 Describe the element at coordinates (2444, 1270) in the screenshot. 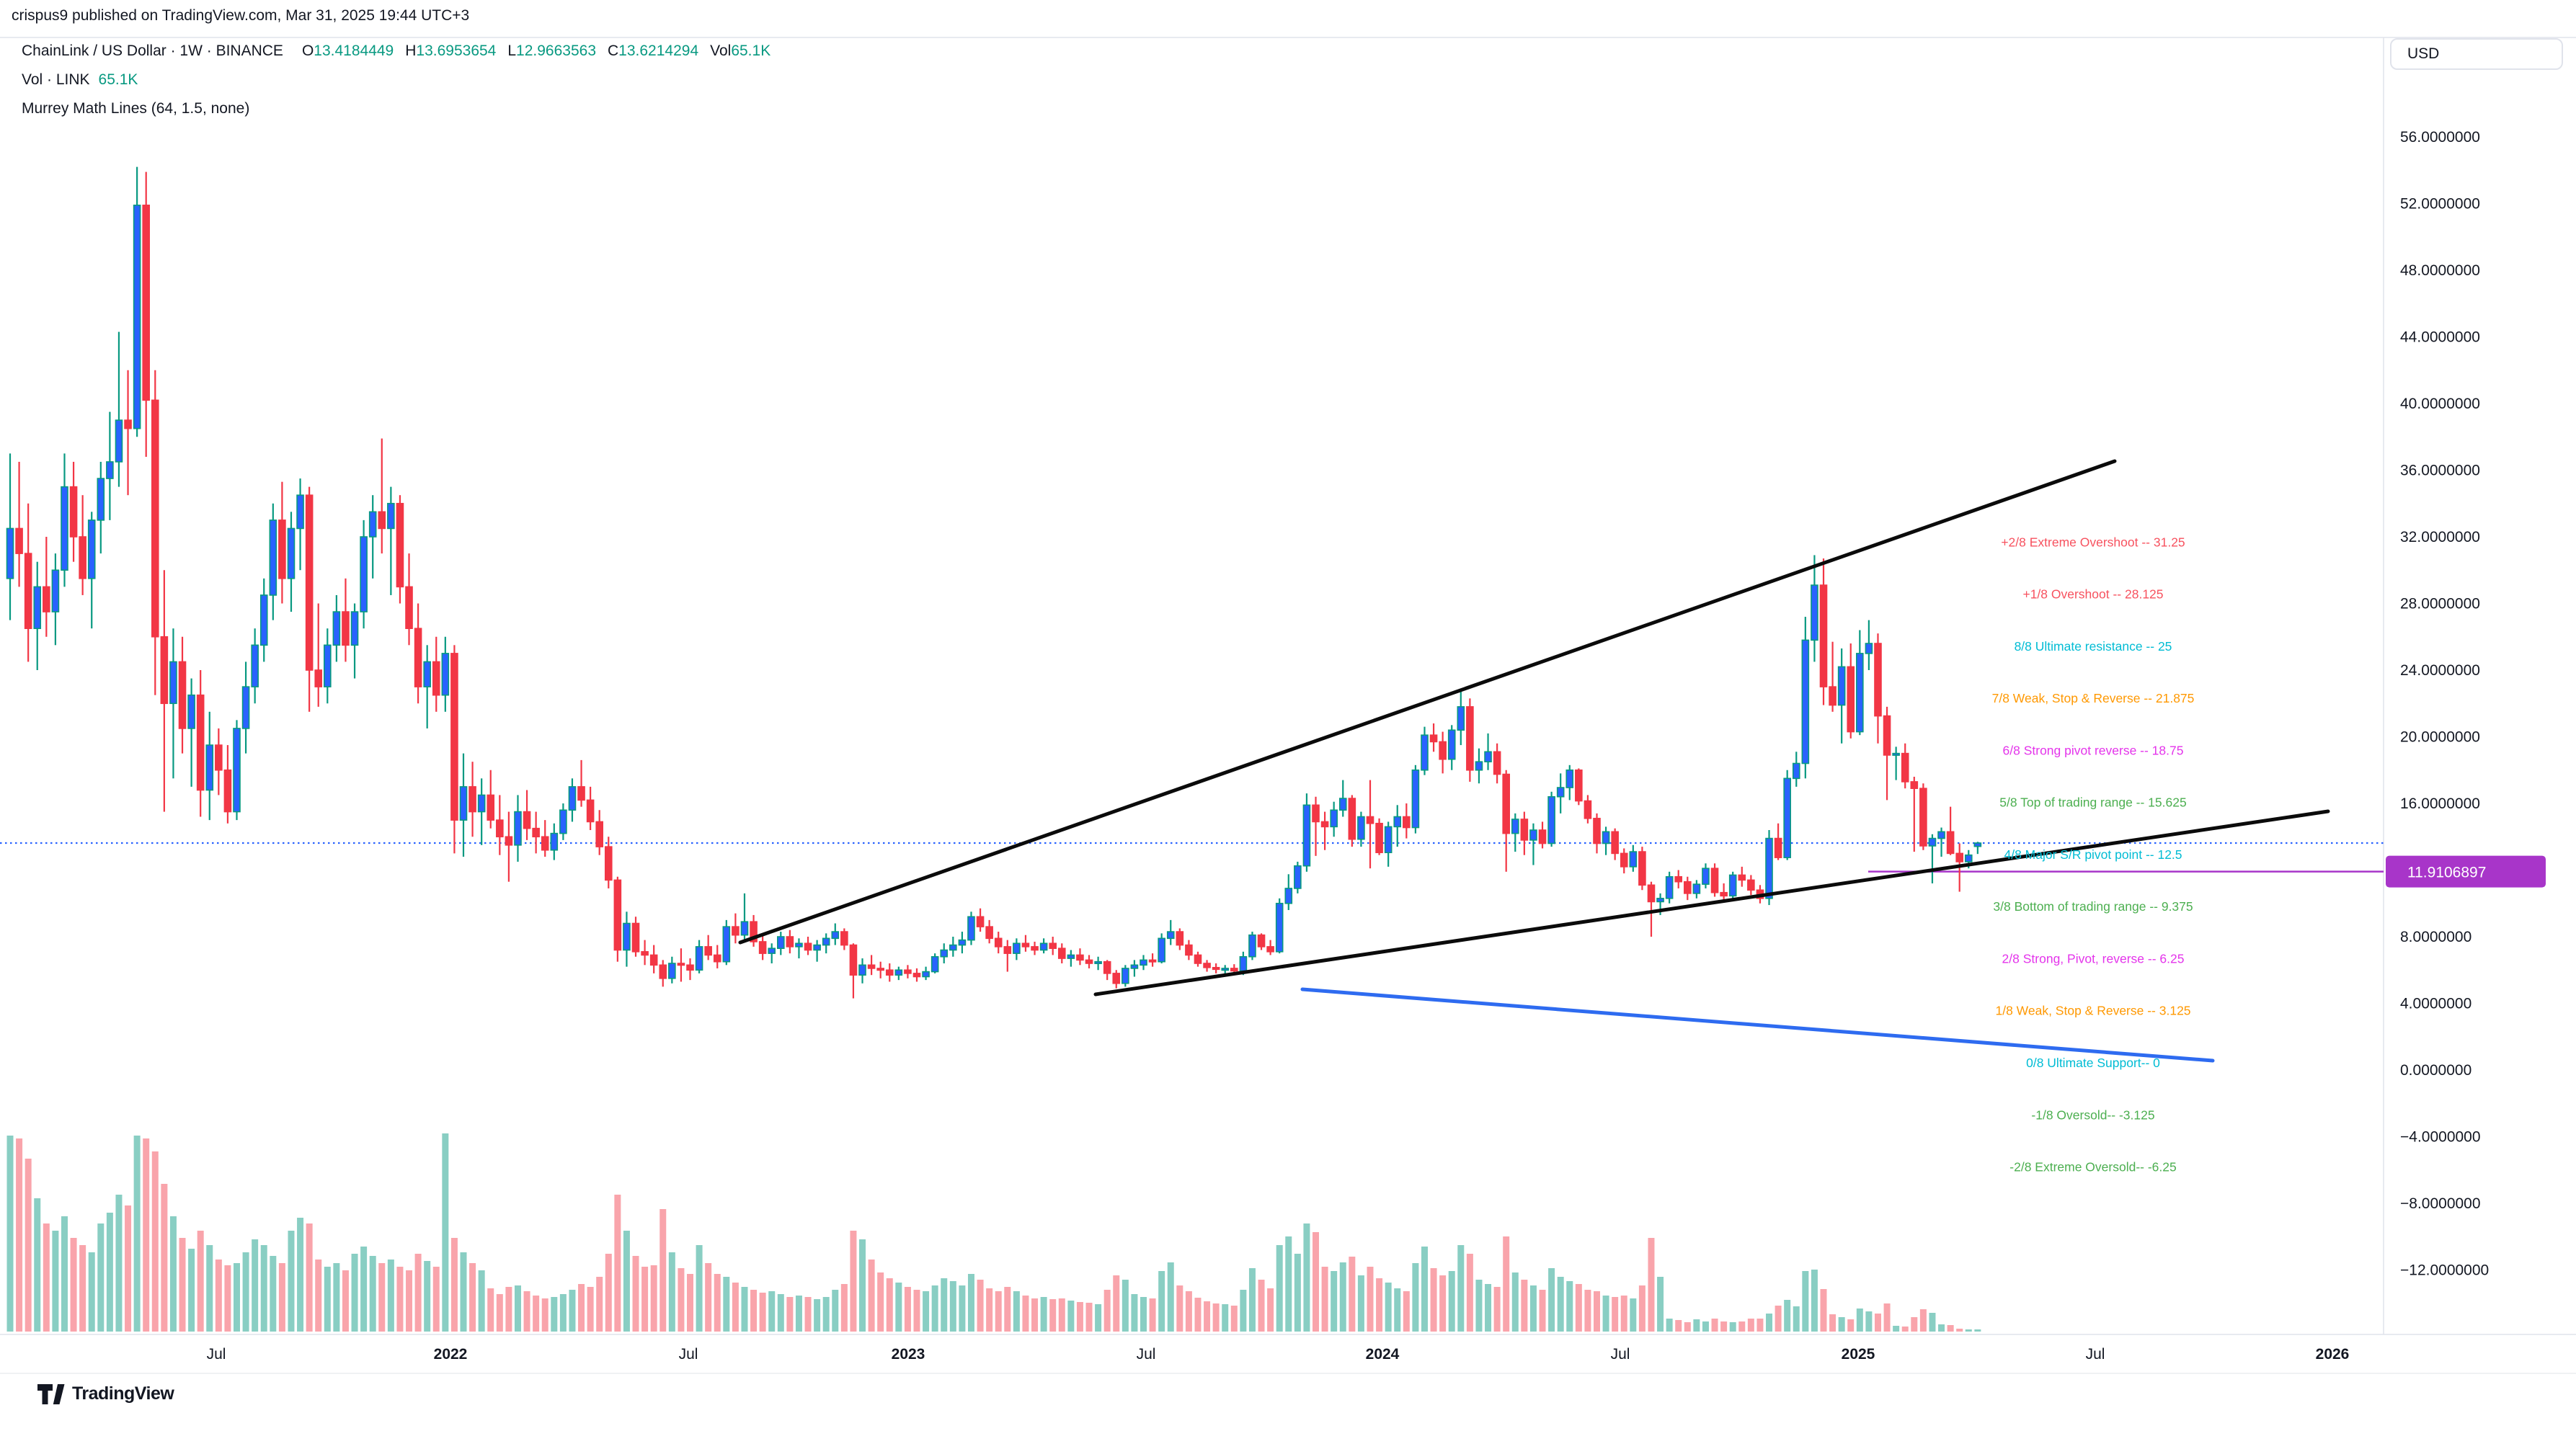

I see `price-tick-label: −12.0000000` at that location.